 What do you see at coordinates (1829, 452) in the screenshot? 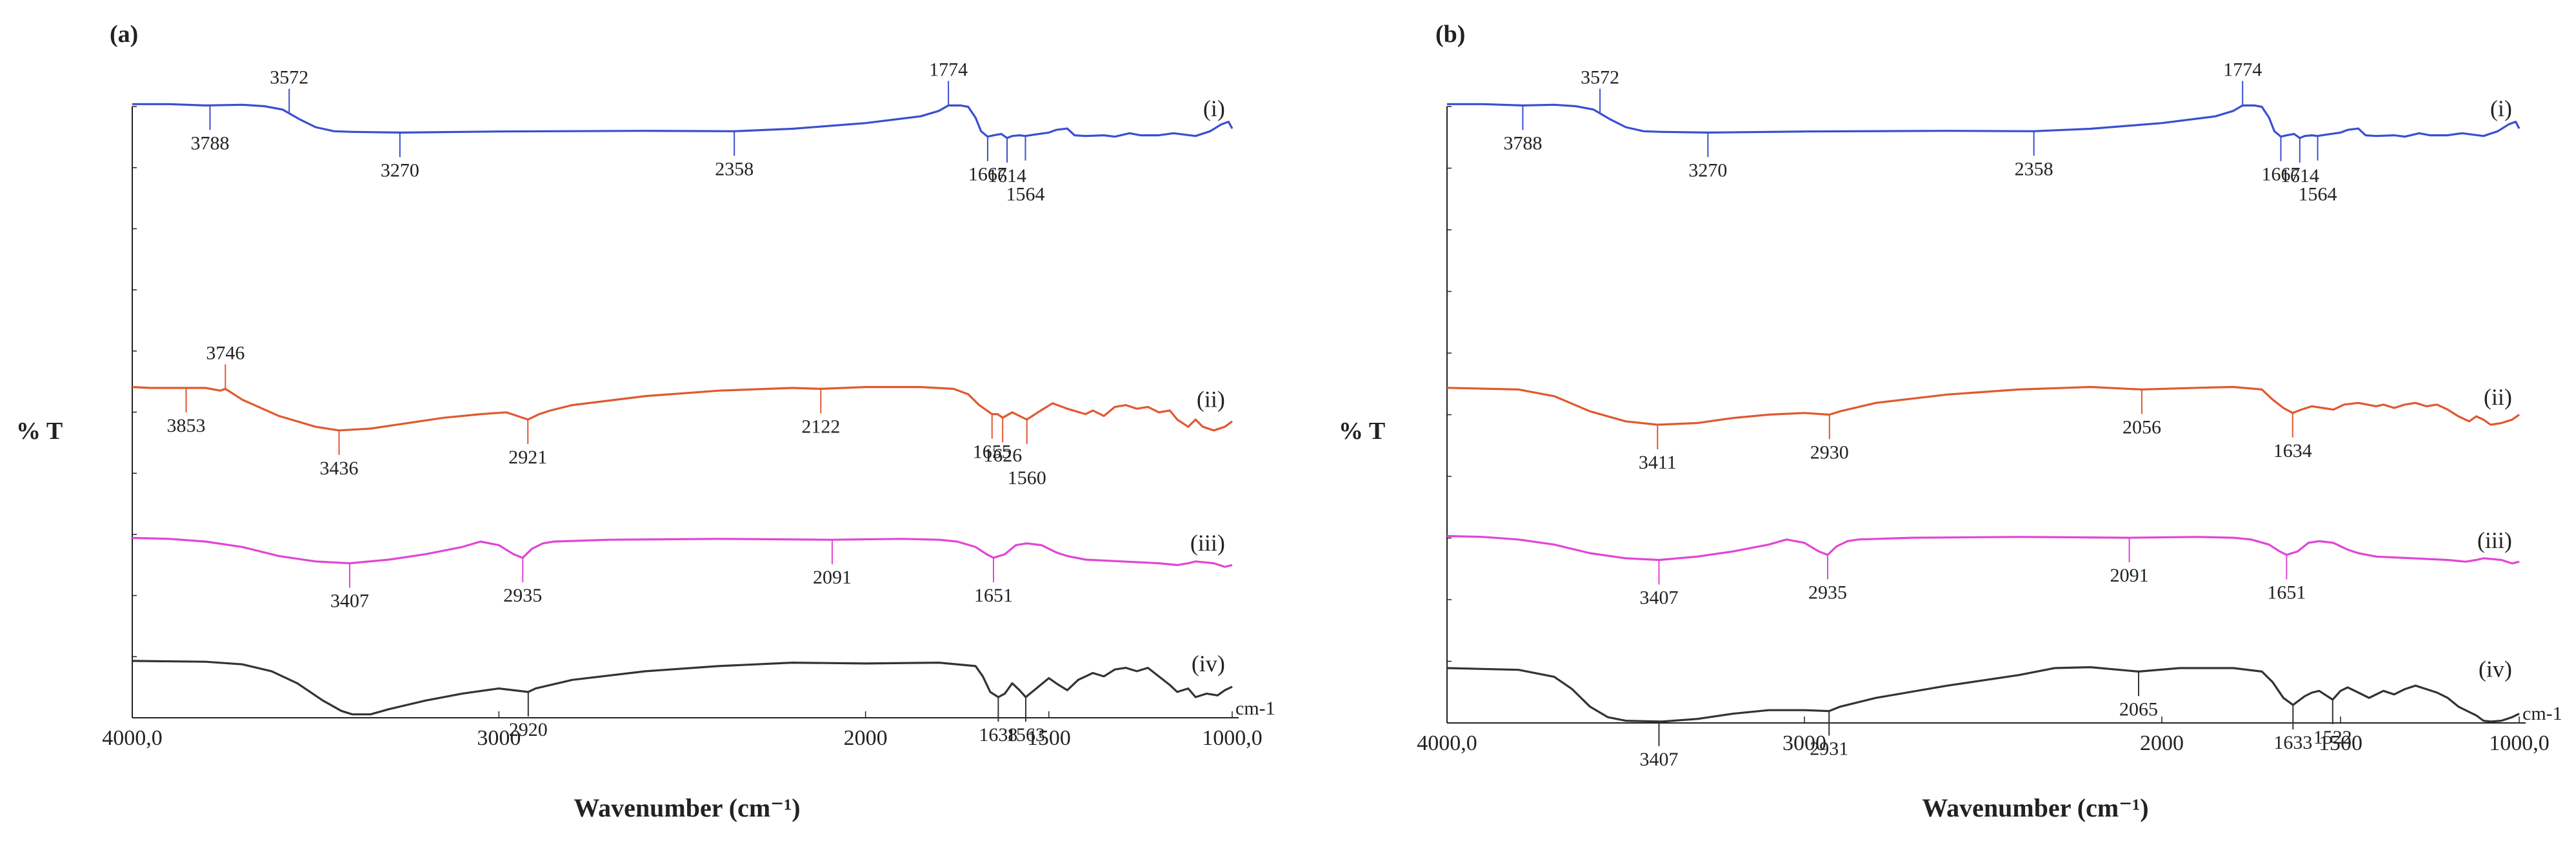
I see `peak-label: 2930` at bounding box center [1829, 452].